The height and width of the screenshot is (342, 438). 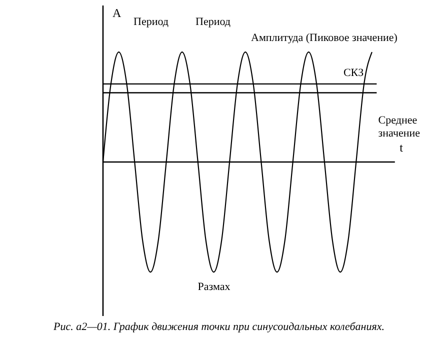 I want to click on y-axis-title: A, so click(x=117, y=13).